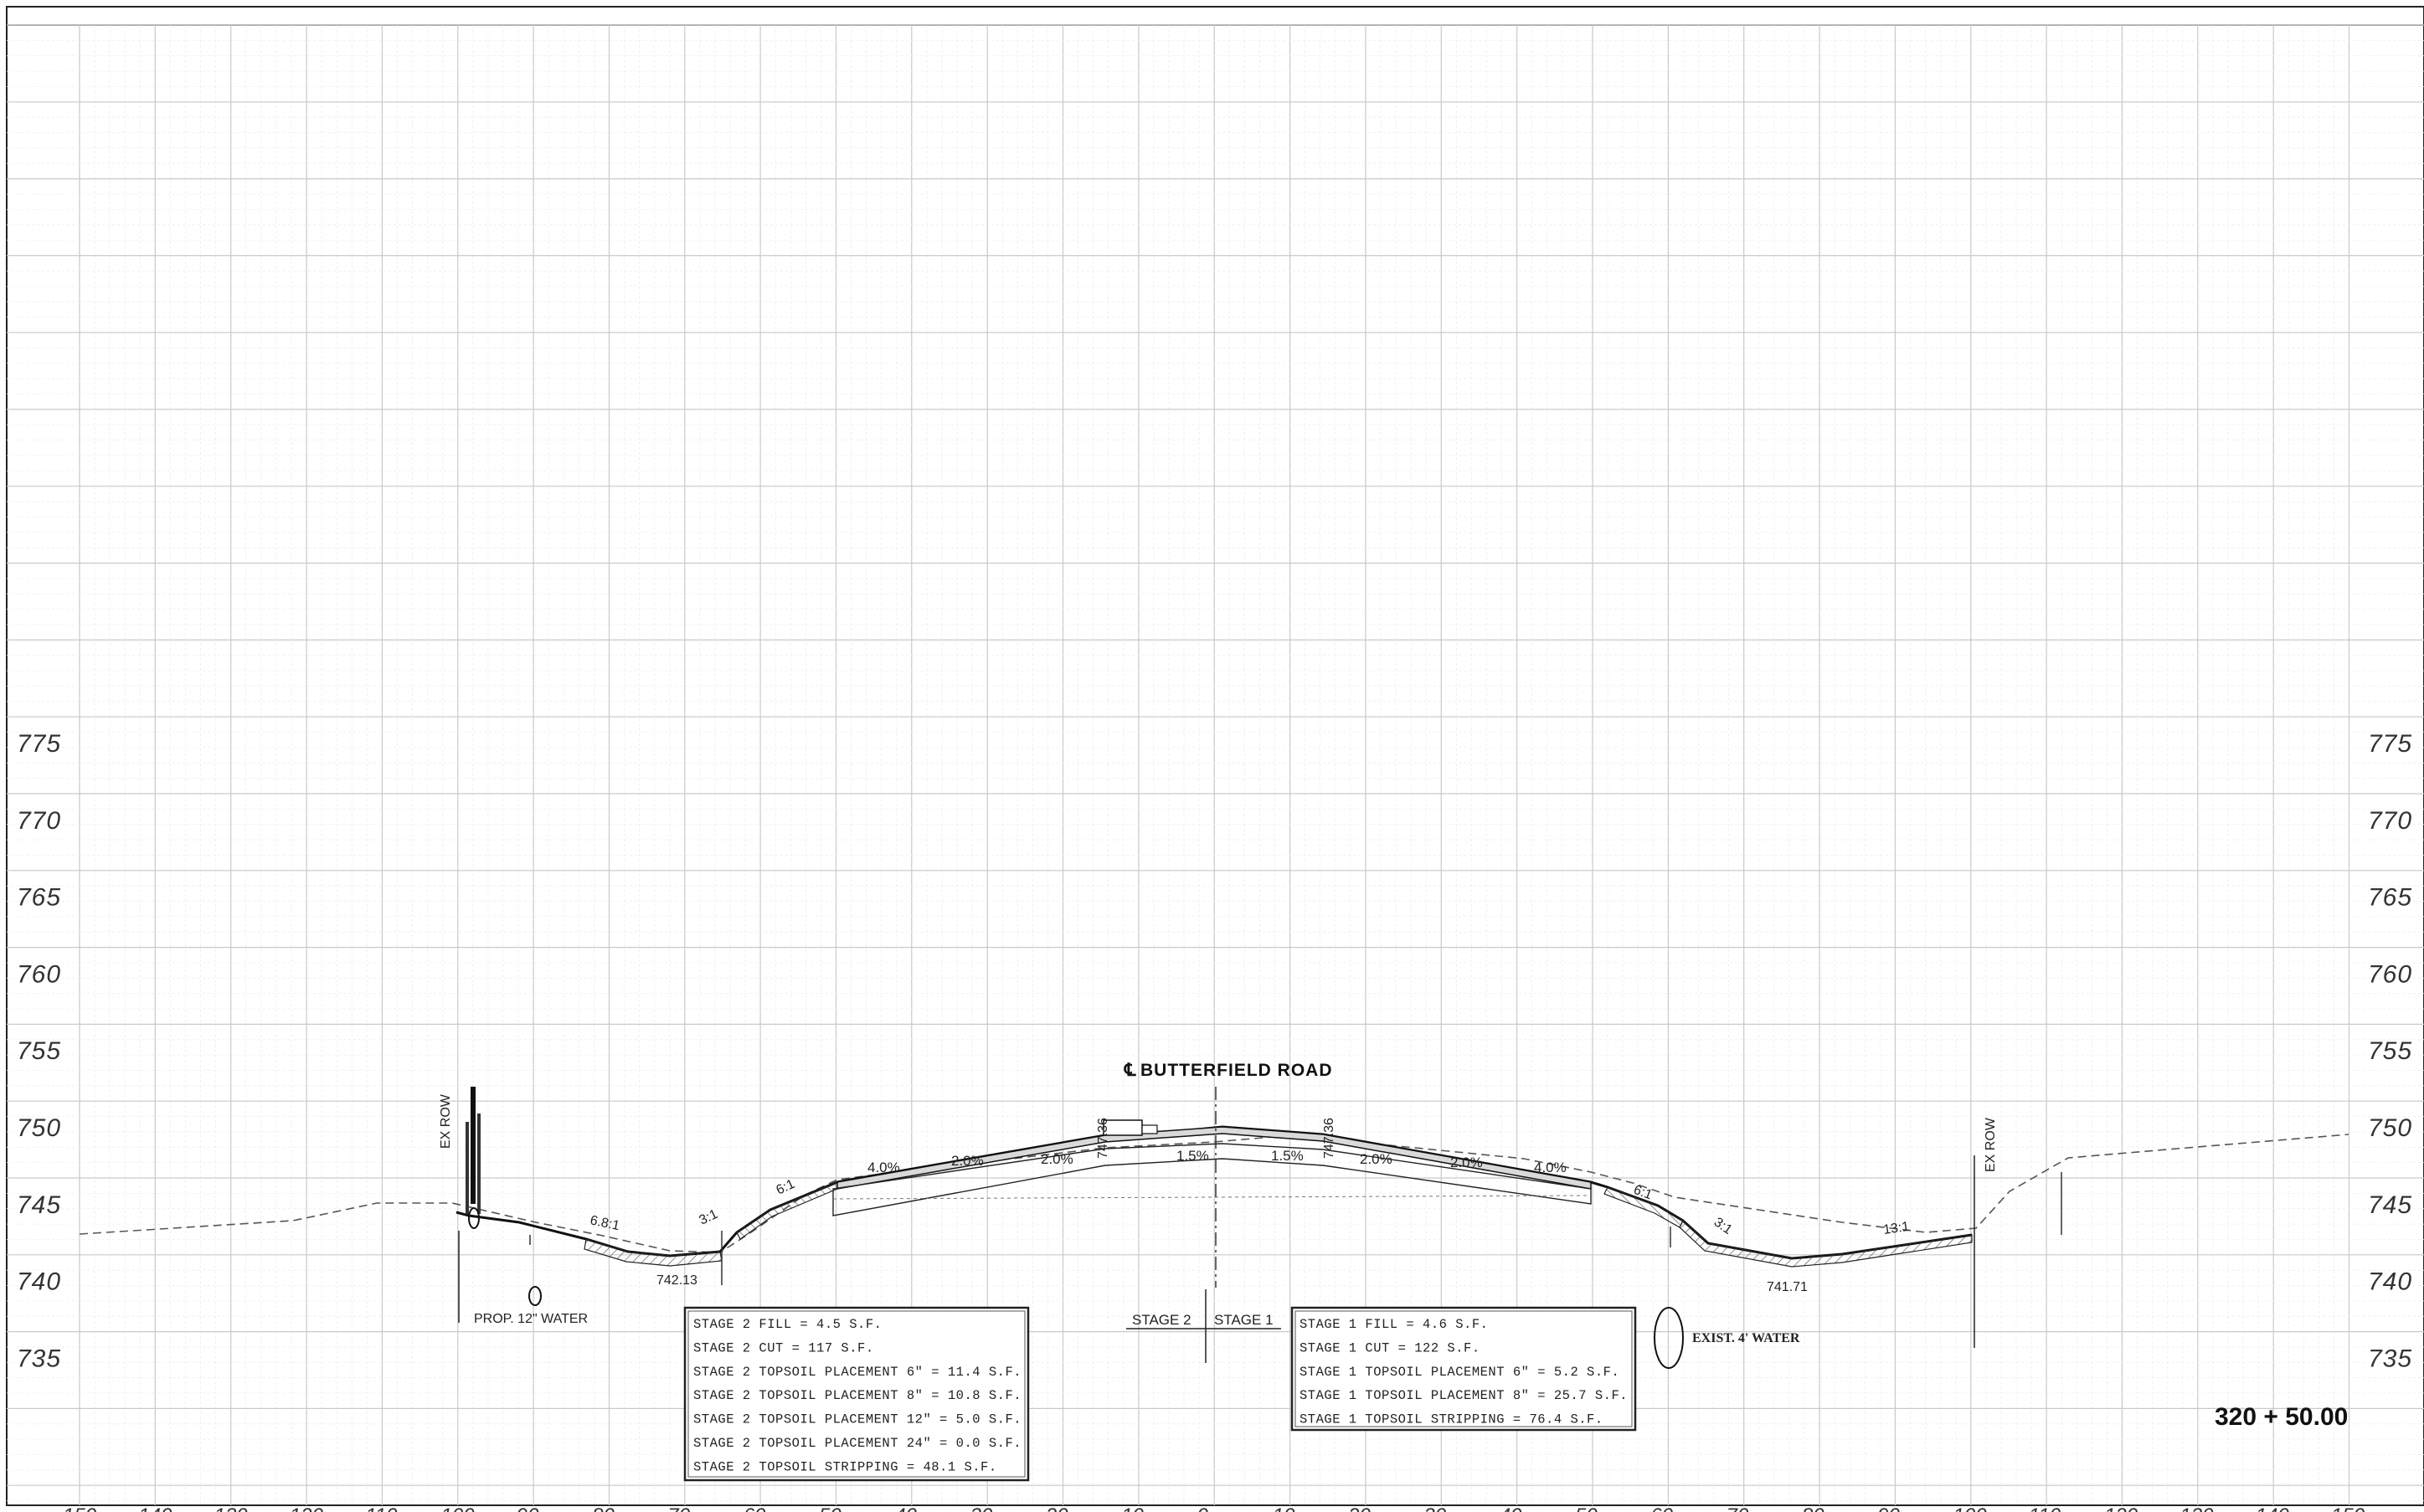 Image resolution: width=2424 pixels, height=1512 pixels. Describe the element at coordinates (2390, 898) in the screenshot. I see `elevation-label-right: 765` at that location.